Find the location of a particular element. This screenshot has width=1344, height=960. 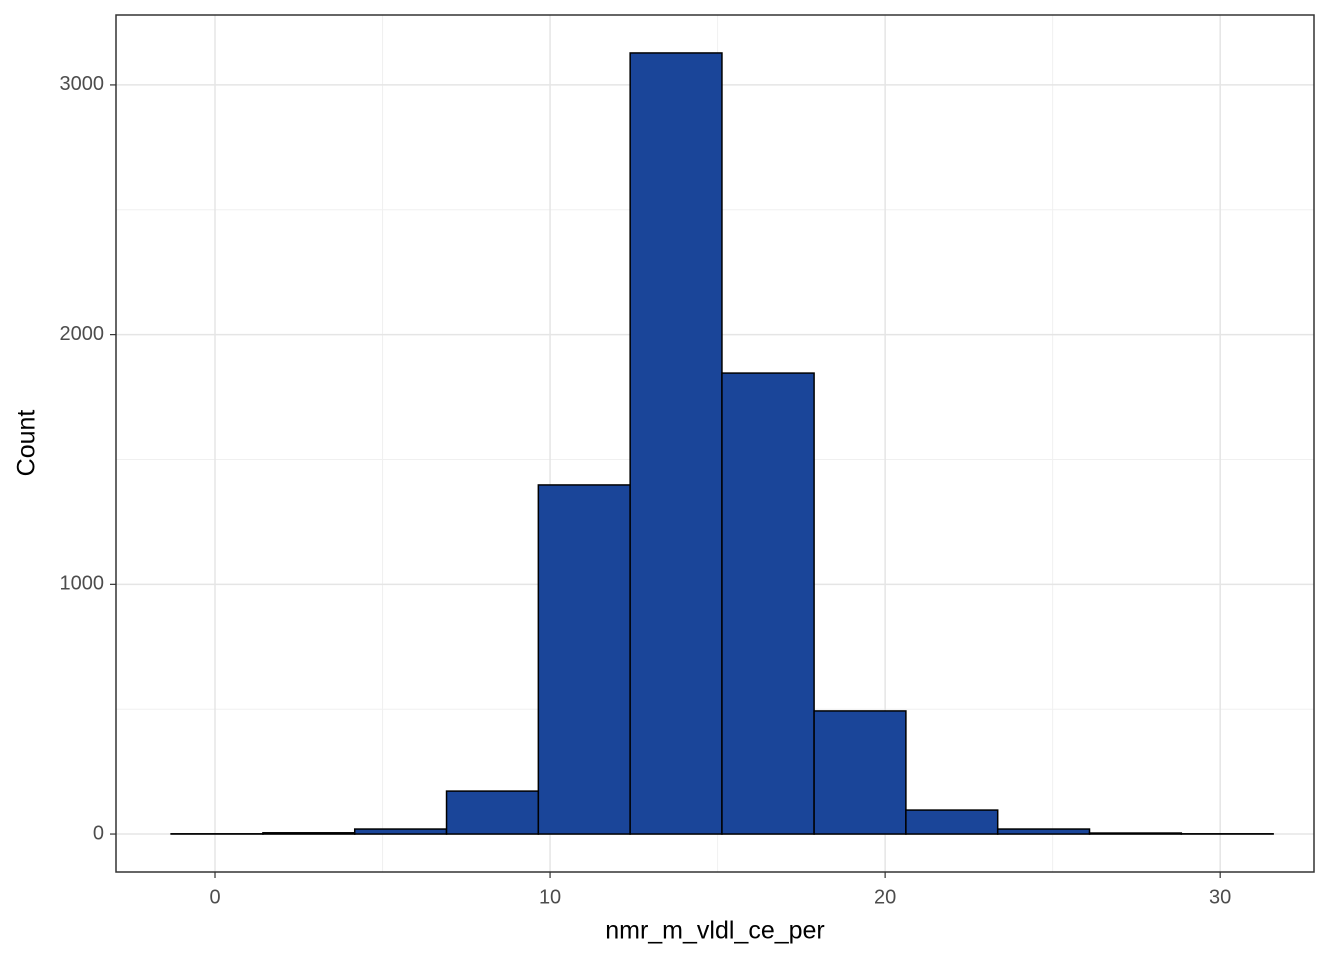

y-tick-label: 3000 is located at coordinates (82, 84).